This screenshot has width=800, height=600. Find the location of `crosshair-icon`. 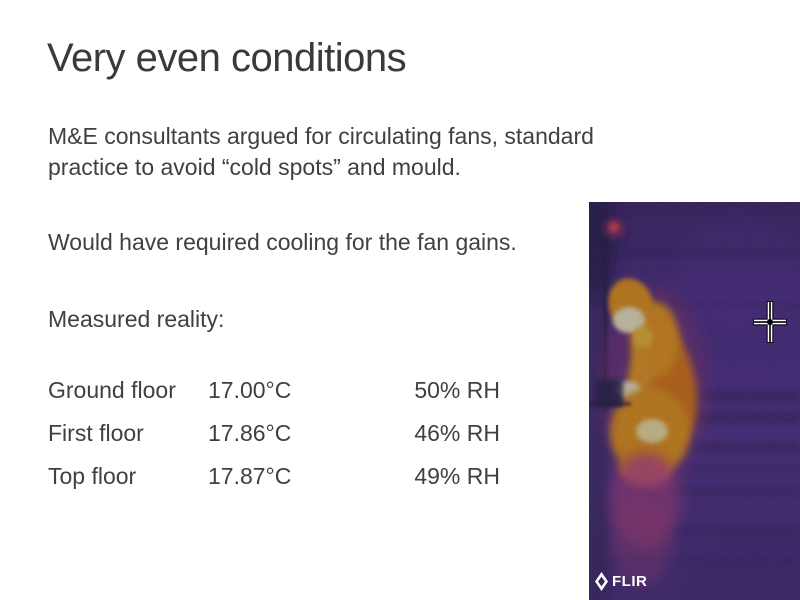

crosshair-icon is located at coordinates (770, 322).